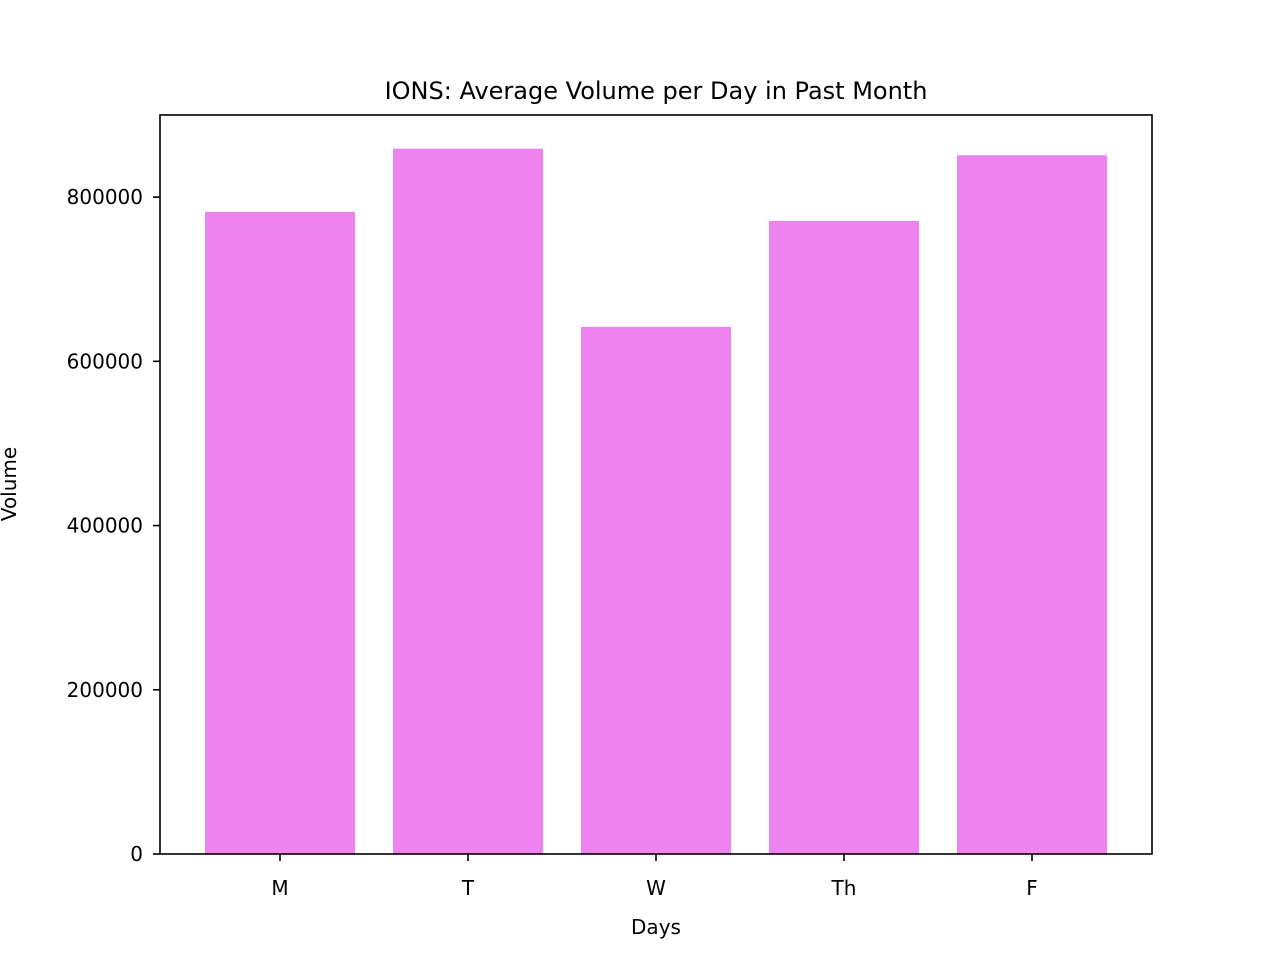 The height and width of the screenshot is (960, 1280). I want to click on bar-th, so click(844, 537).